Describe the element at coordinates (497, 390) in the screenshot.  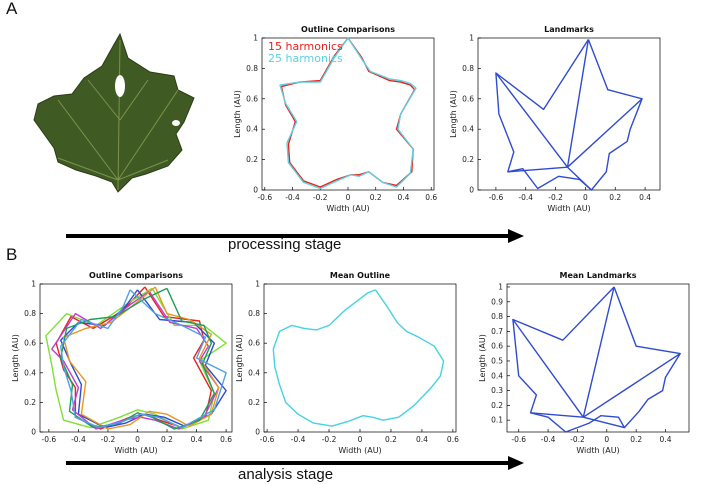
I see `y-tick-label: 0.3` at that location.